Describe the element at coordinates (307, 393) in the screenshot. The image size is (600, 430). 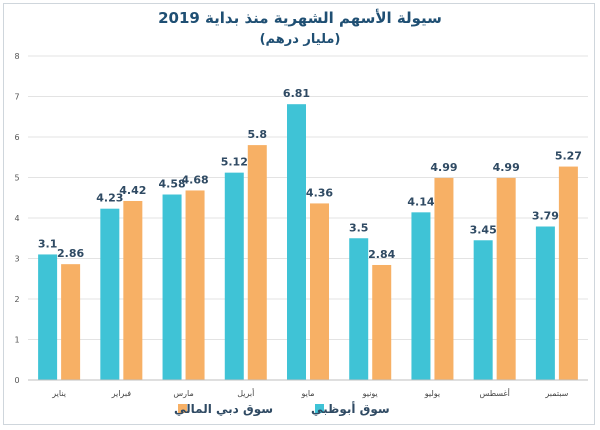
I see `x-tick-label: مايو` at that location.